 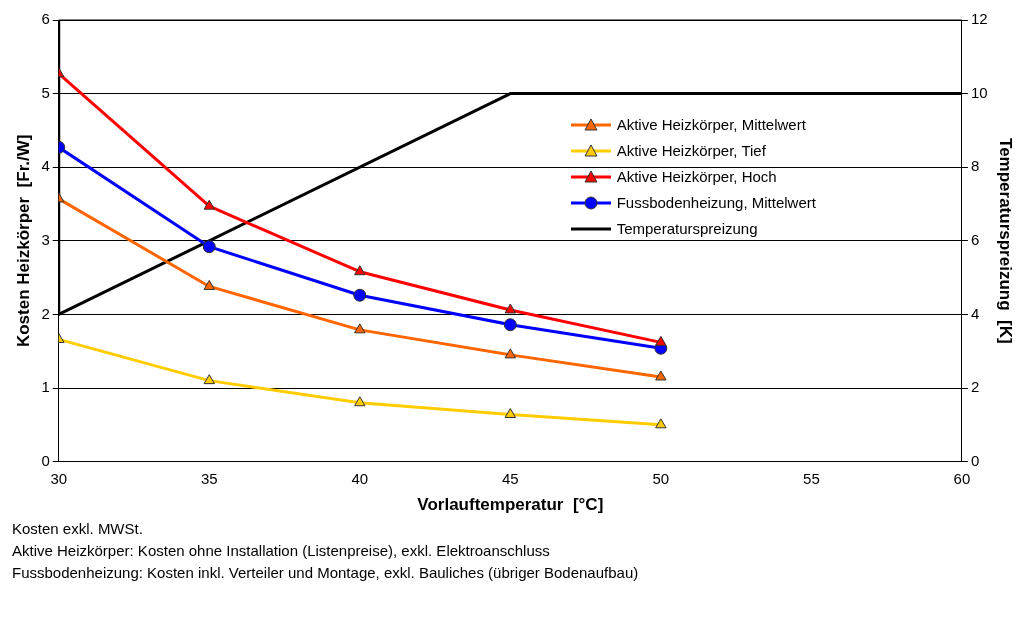 I want to click on y2-tick-label: 4, so click(x=975, y=313).